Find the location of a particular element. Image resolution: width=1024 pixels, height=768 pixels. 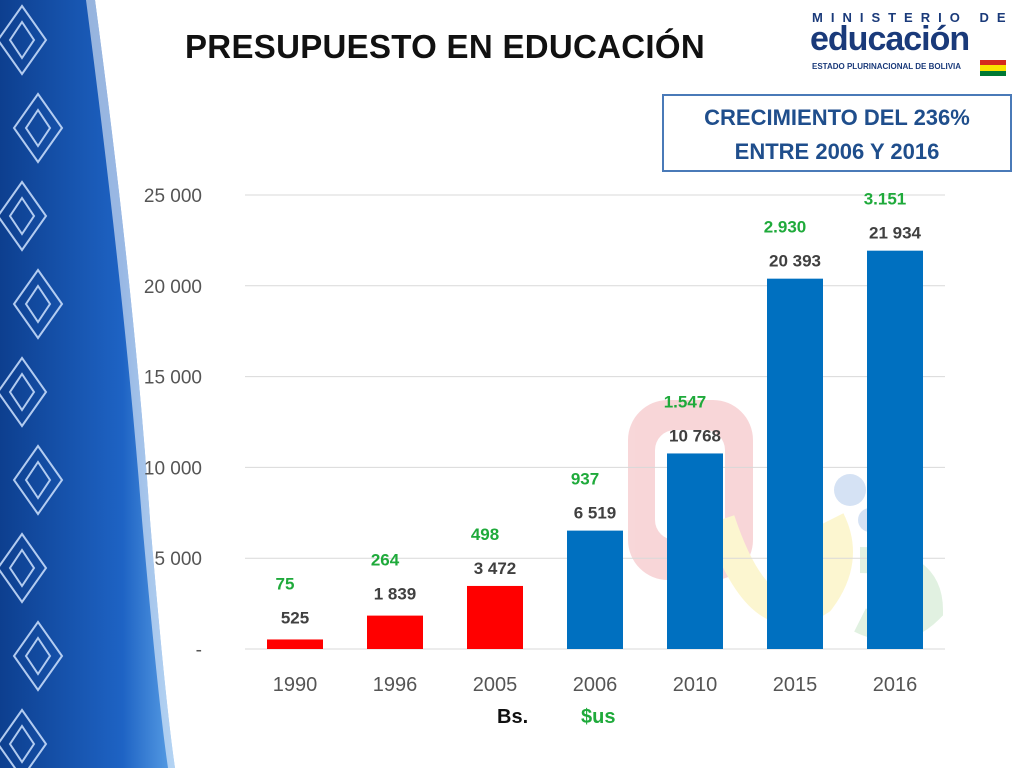

bs-label-1996: 1 839 is located at coordinates (395, 594).